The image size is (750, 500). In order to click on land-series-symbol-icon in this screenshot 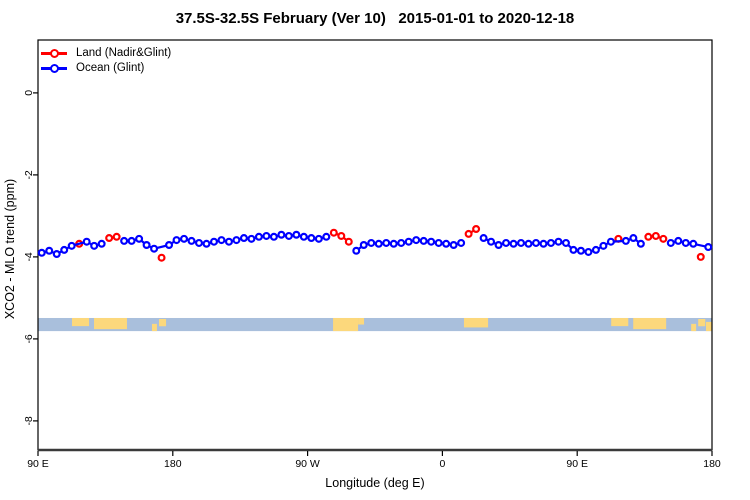, I will do `click(54, 53)`.